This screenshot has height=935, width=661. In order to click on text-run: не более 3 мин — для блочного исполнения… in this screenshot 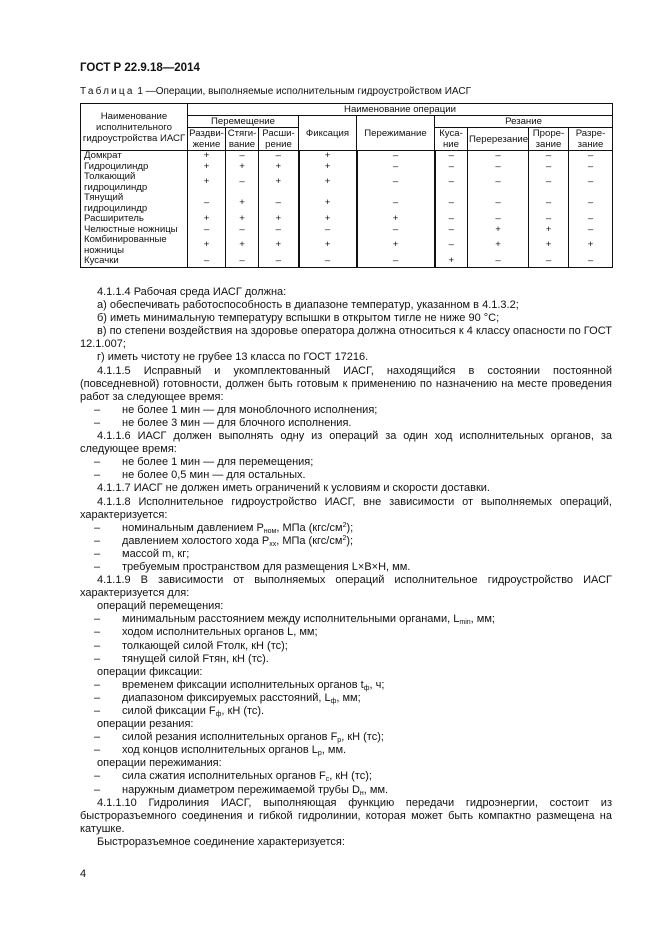, I will do `click(237, 422)`.